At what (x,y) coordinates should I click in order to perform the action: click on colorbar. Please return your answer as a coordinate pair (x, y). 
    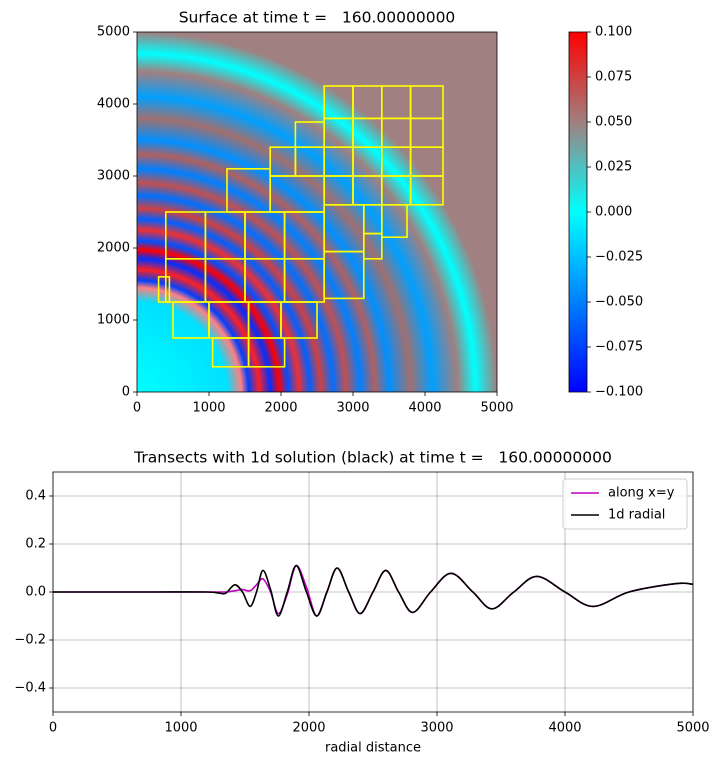
    Looking at the image, I should click on (578, 212).